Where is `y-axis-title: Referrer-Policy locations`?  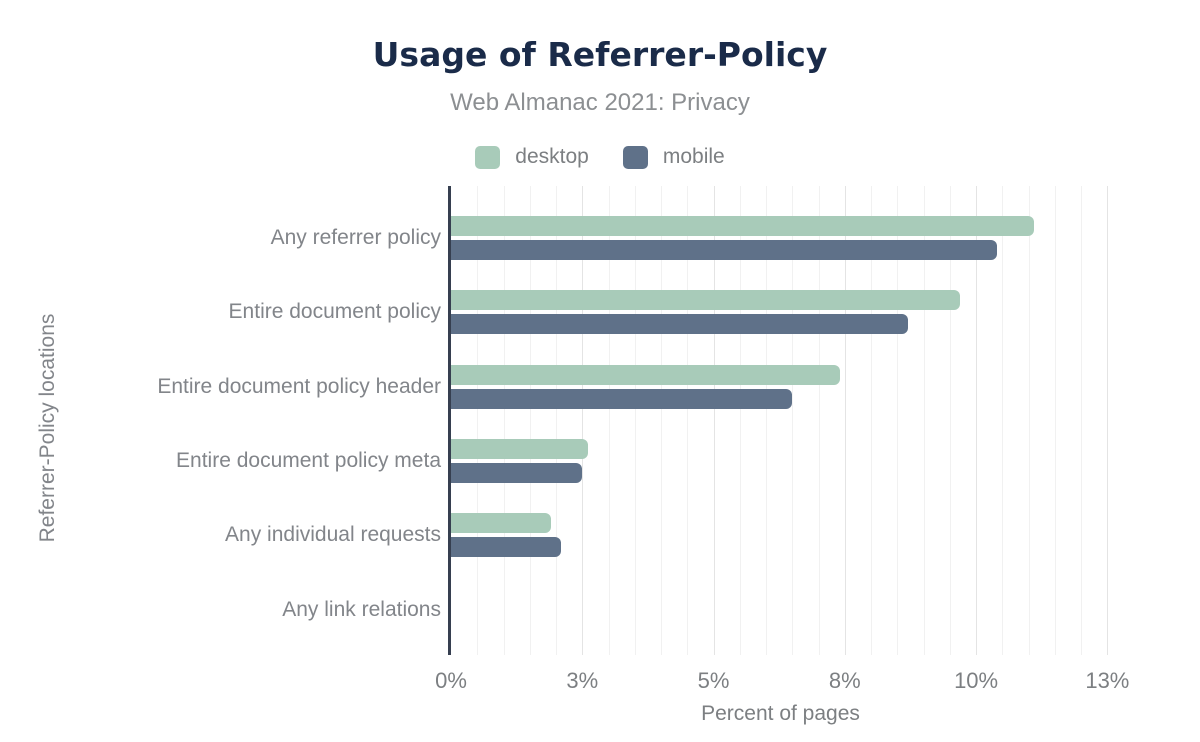 y-axis-title: Referrer-Policy locations is located at coordinates (47, 428).